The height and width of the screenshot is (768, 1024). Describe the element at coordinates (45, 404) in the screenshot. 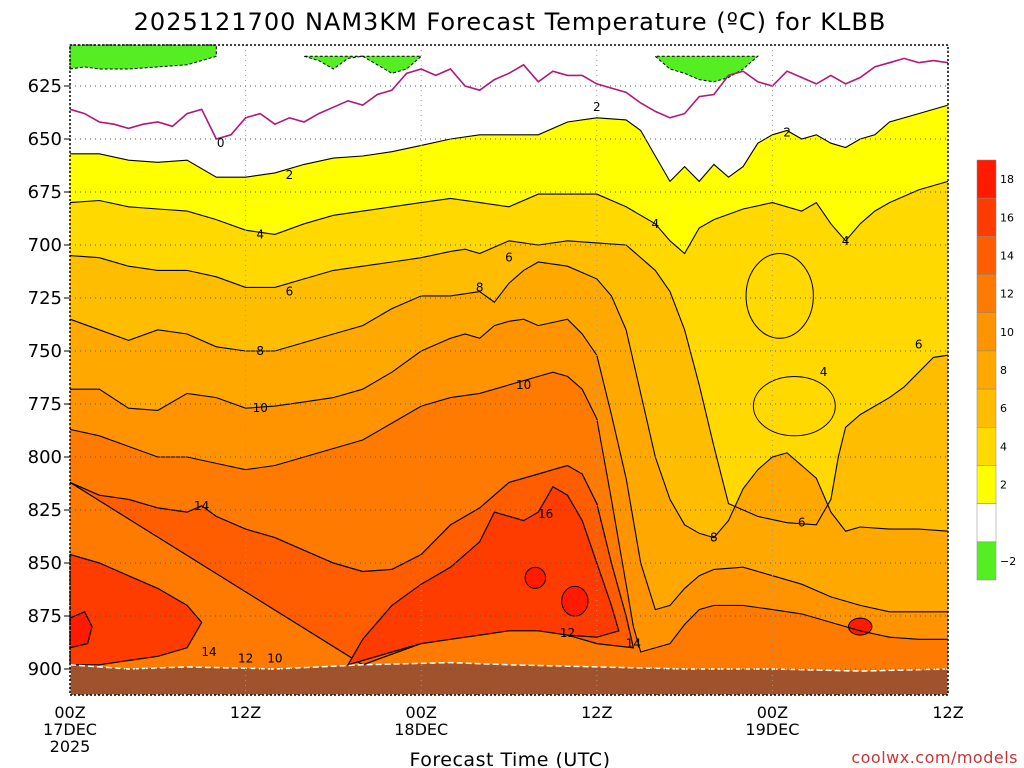

I see `y-tick-label: 775` at that location.